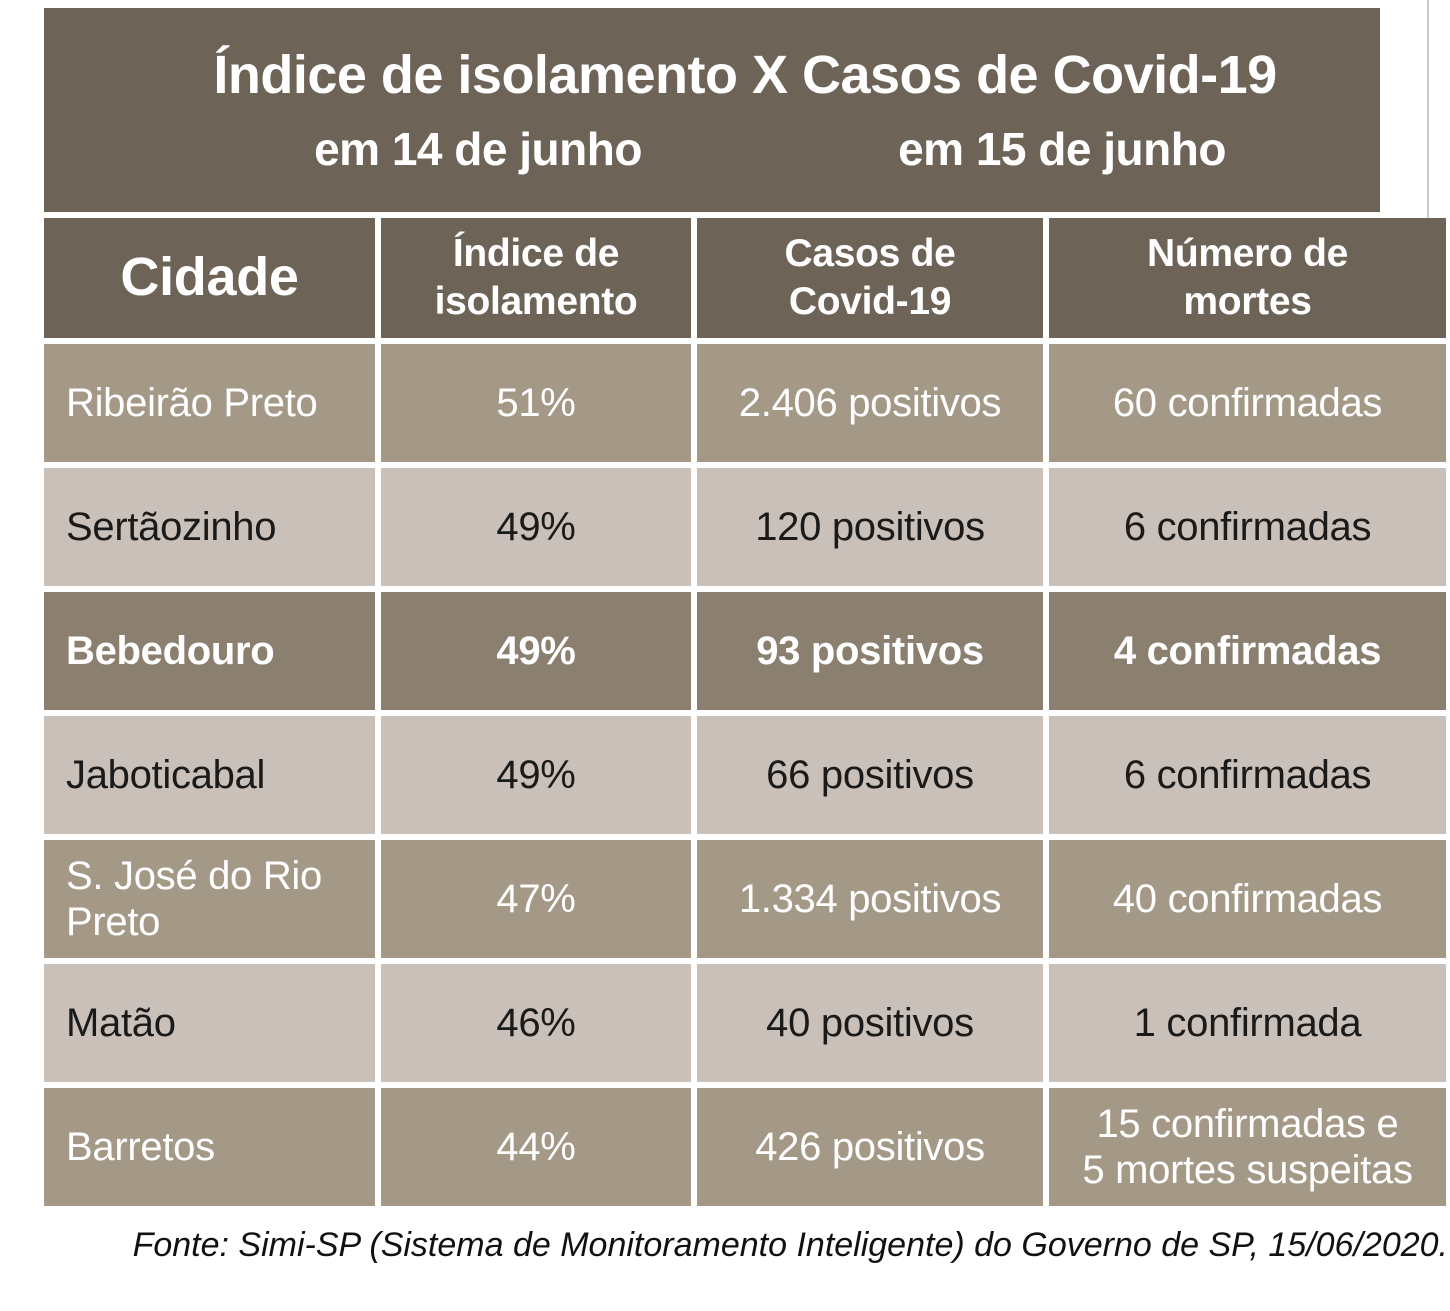  I want to click on cell-city: Barretos, so click(209, 1147).